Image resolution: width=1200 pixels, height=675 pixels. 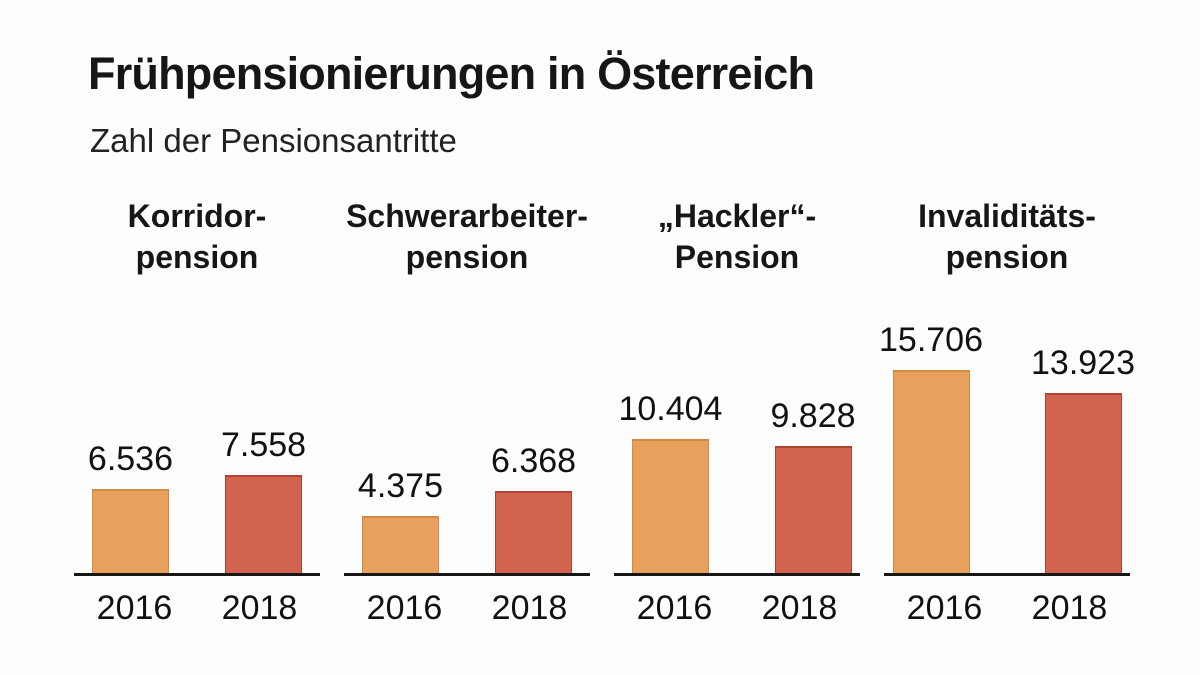 I want to click on bar-column: 7.558, so click(x=263, y=499).